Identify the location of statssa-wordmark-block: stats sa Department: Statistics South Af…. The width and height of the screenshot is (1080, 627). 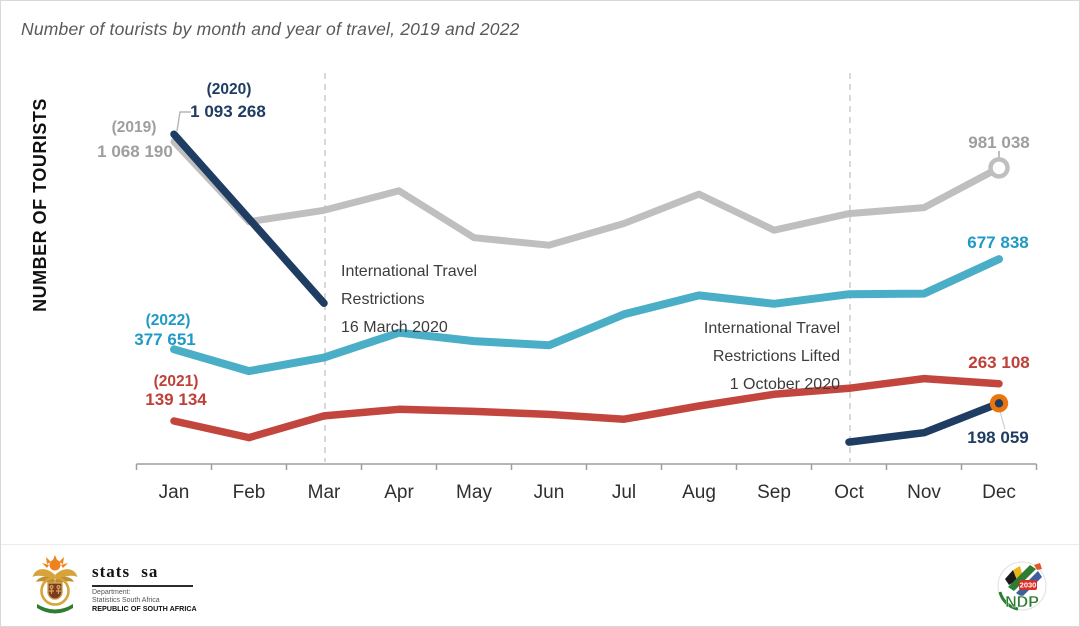
(144, 587).